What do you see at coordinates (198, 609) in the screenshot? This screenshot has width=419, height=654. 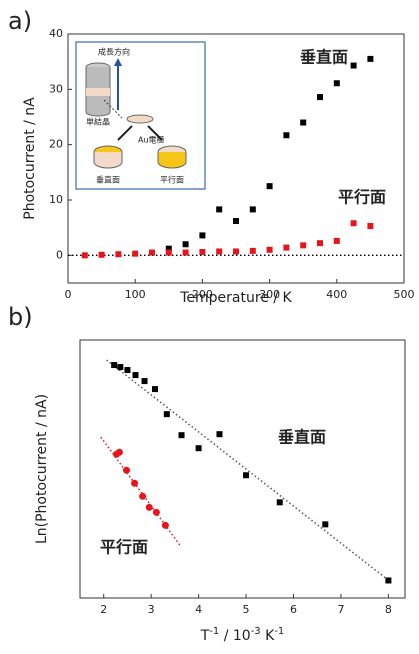 I see `x-tick-label: 4` at bounding box center [198, 609].